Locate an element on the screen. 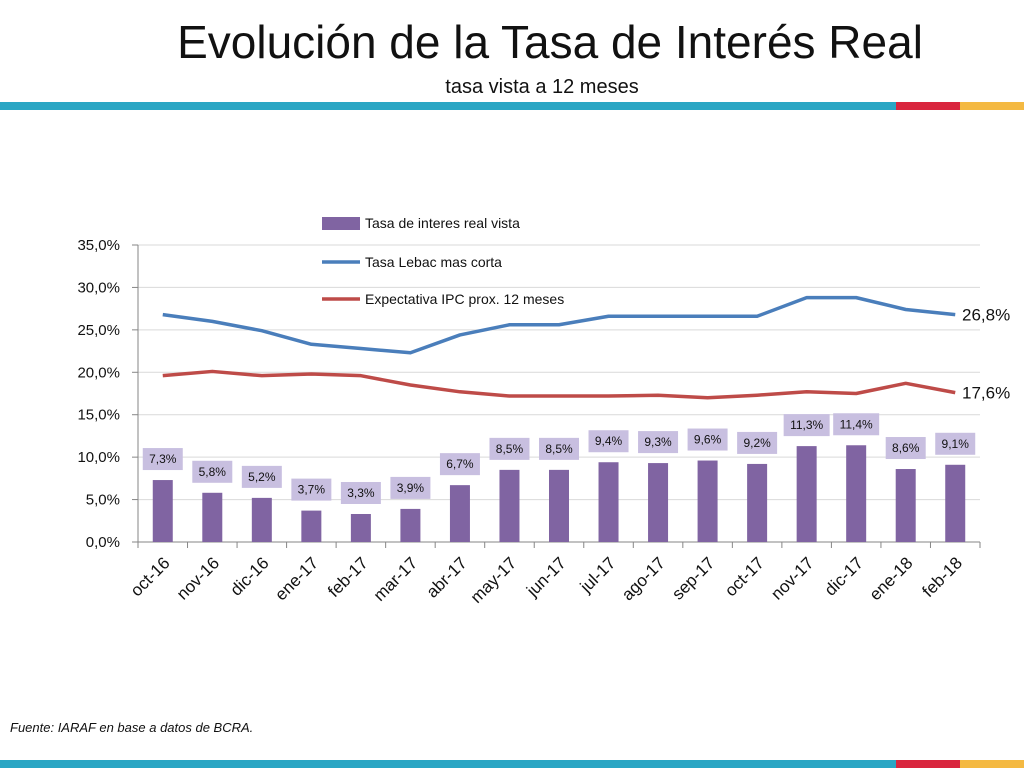  x-tick-label: mar-17 is located at coordinates (396, 579).